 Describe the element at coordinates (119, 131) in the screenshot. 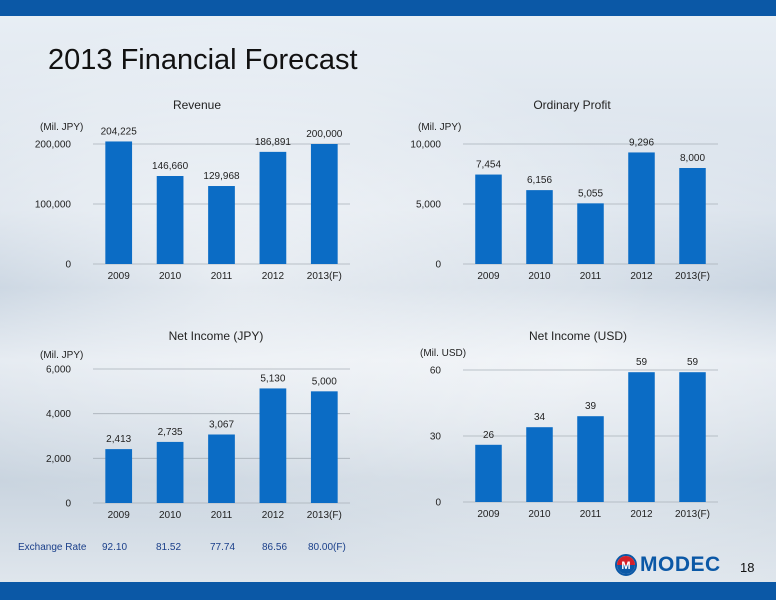

I see `data-label: 204,225` at that location.